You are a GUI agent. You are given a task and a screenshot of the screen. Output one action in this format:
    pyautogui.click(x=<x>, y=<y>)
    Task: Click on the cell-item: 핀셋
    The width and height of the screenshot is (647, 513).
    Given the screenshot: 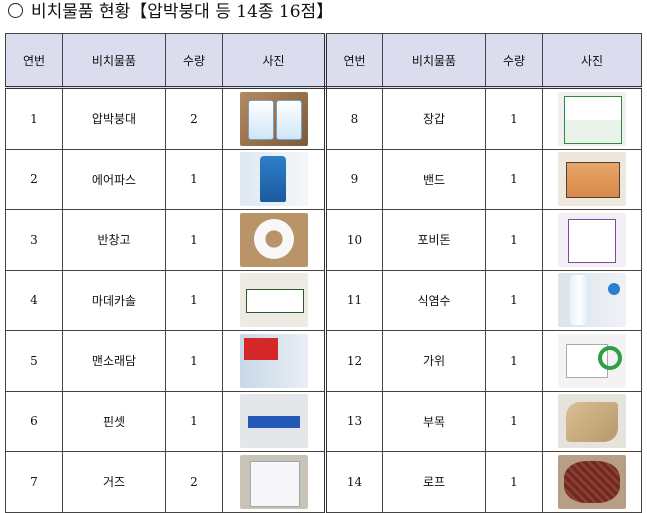 What is the action you would take?
    pyautogui.click(x=114, y=421)
    